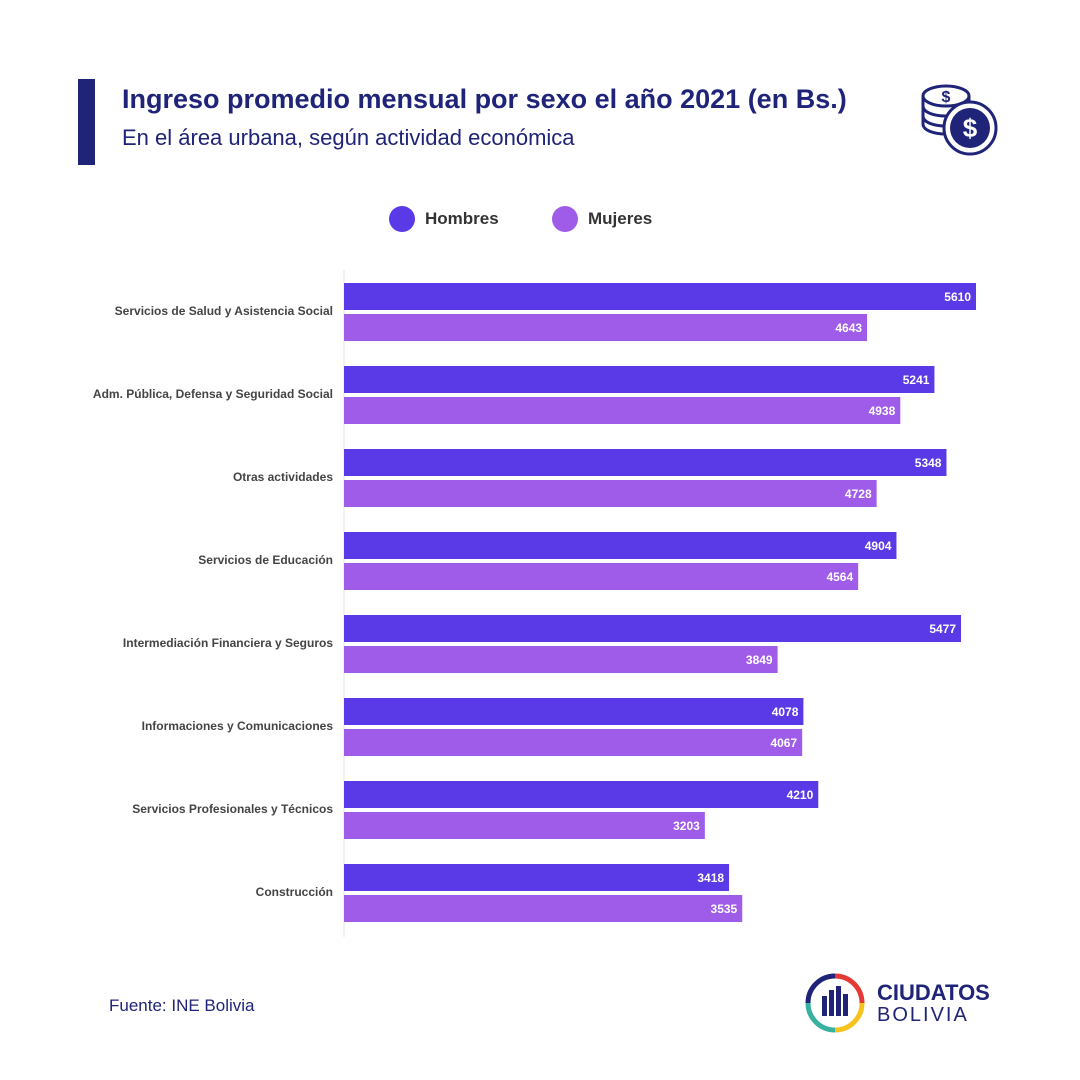 This screenshot has height=1080, width=1080. Describe the element at coordinates (933, 992) in the screenshot. I see `brand-name: CIUDATOS` at that location.